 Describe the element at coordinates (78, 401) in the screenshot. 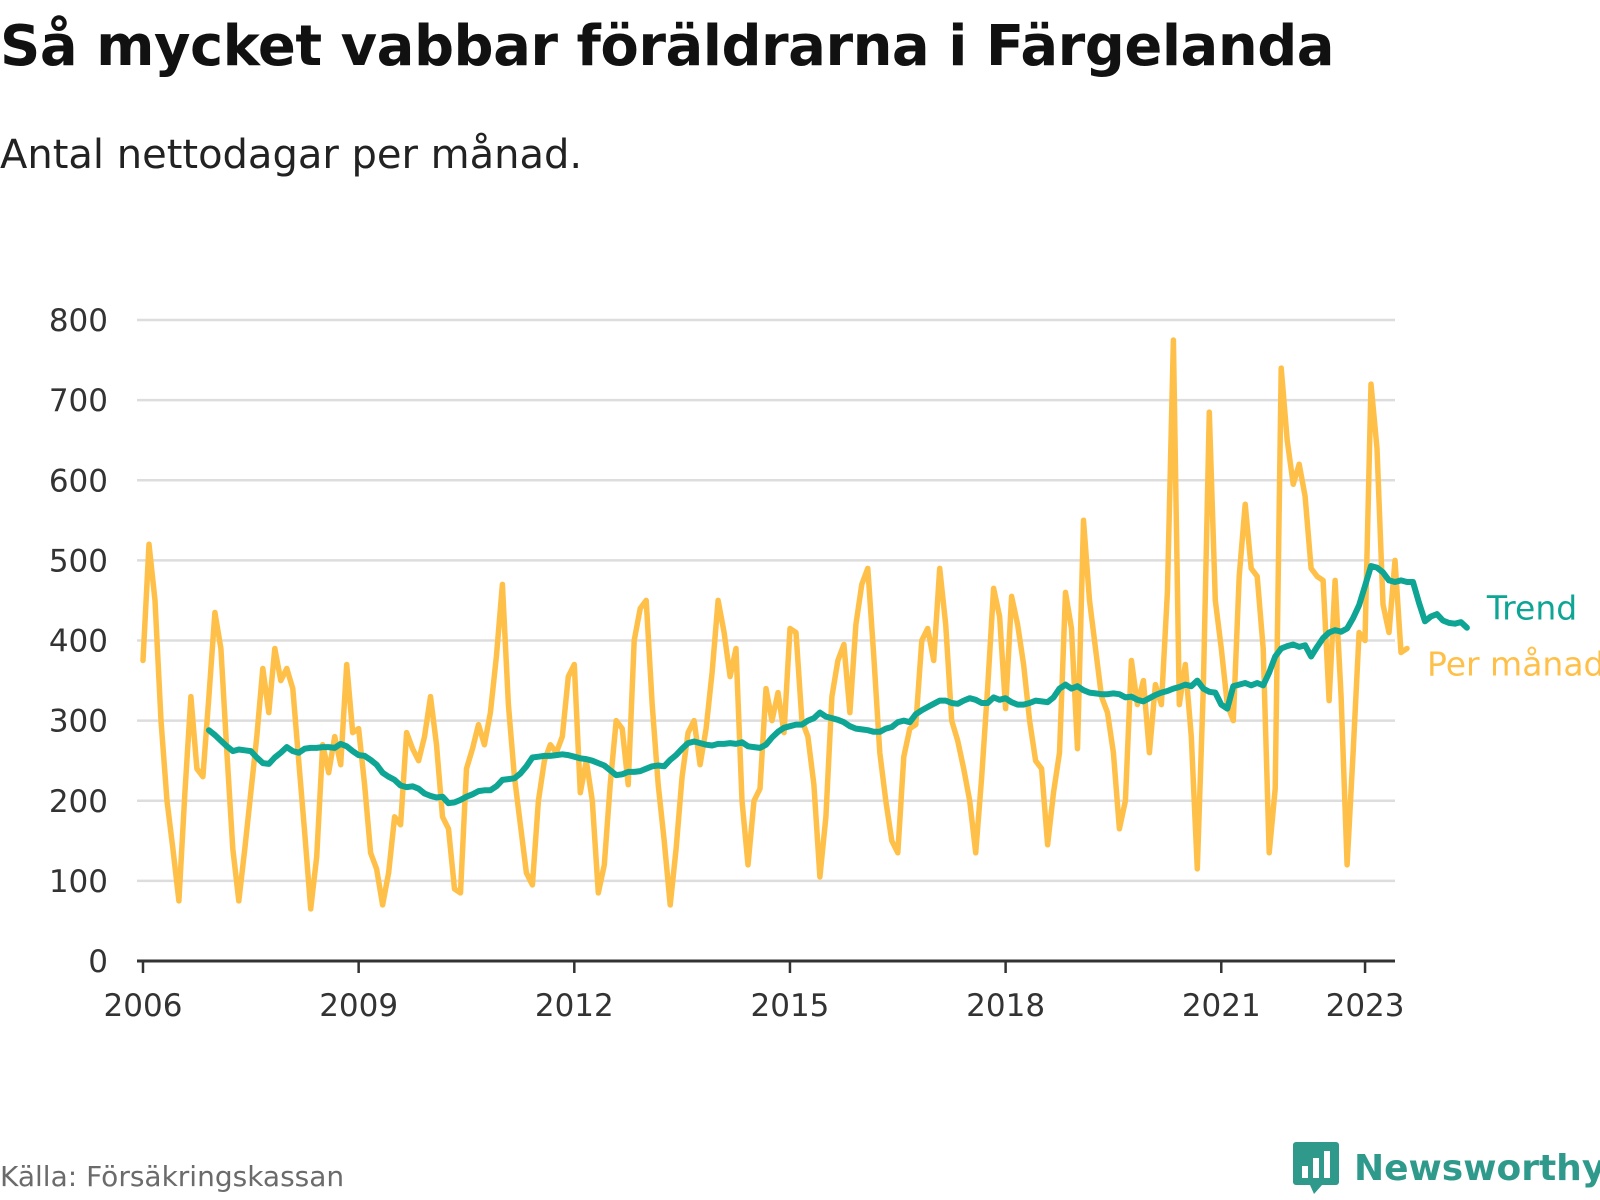

I see `y-tick-label: 700` at that location.